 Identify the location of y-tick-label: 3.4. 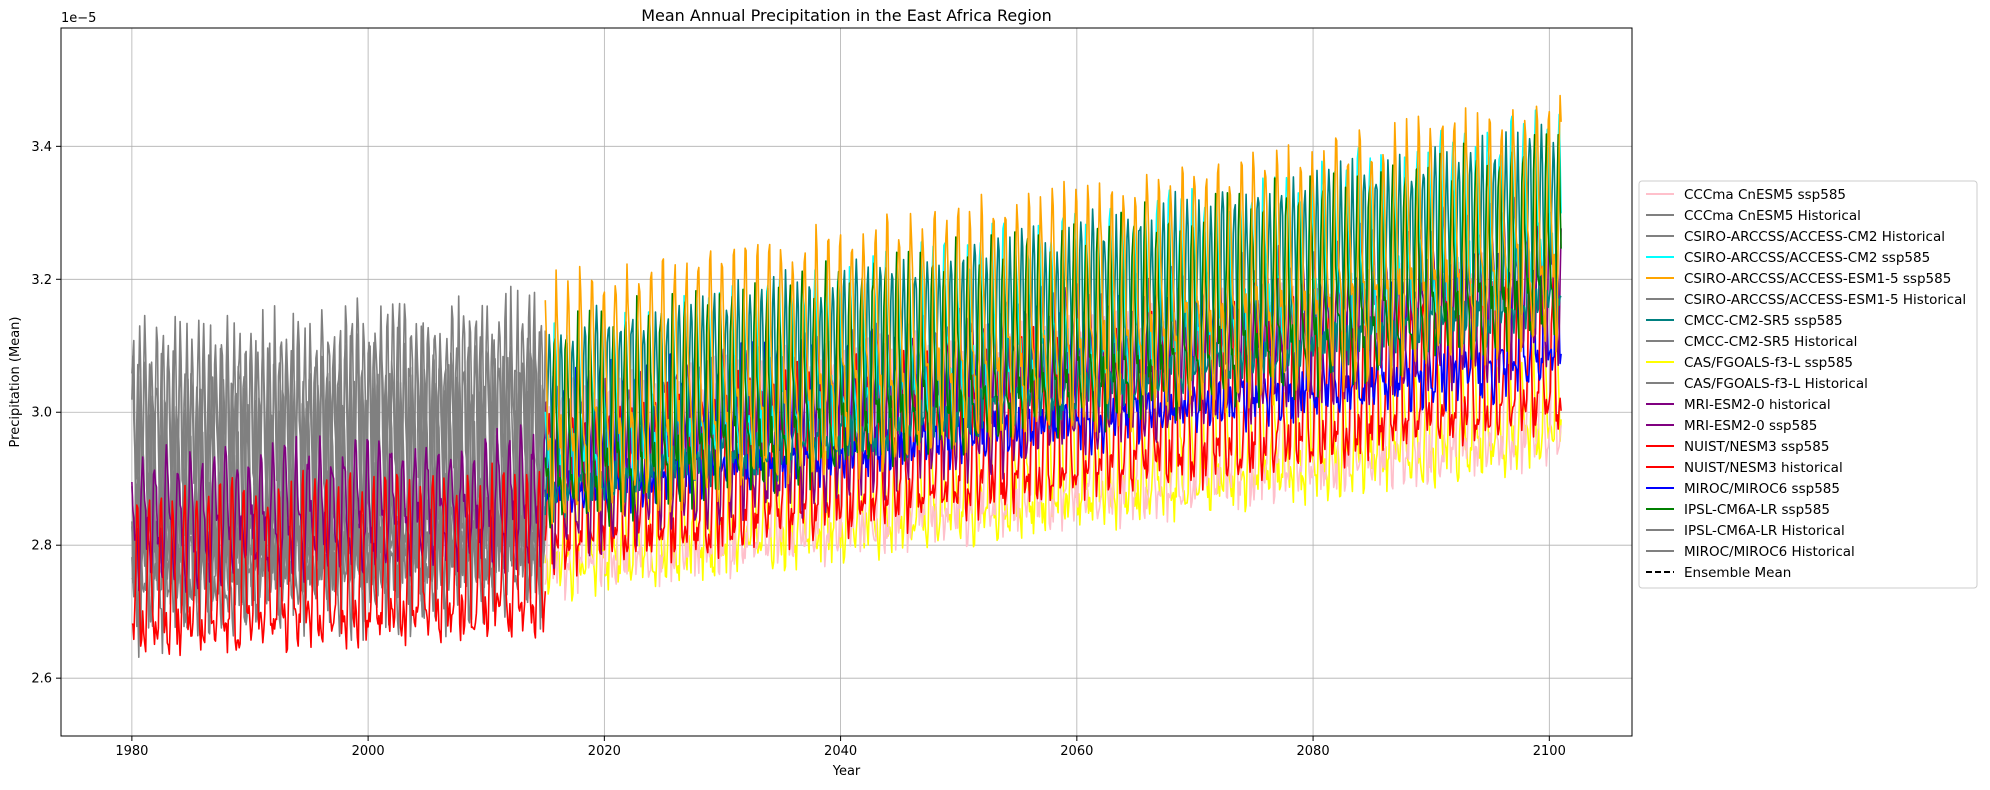
(41, 147).